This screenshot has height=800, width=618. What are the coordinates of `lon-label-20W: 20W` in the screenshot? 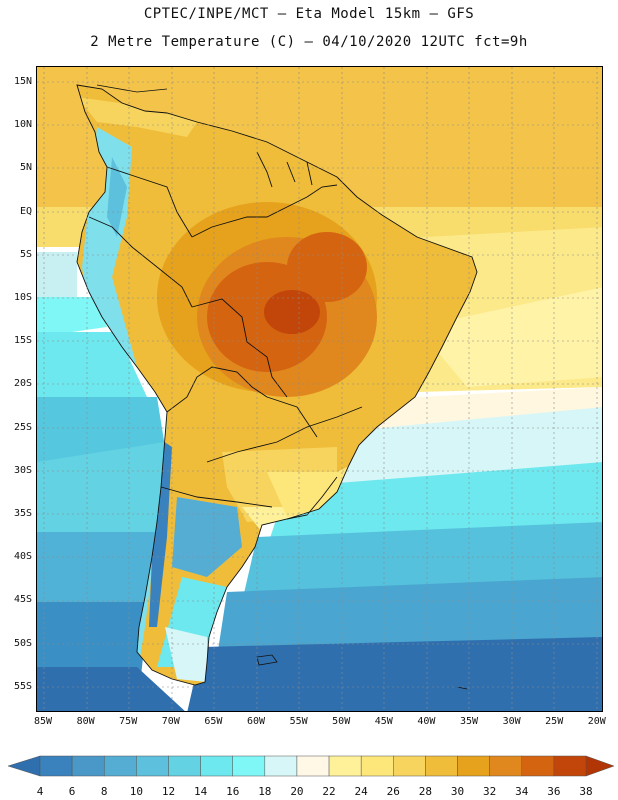 It's located at (596, 721).